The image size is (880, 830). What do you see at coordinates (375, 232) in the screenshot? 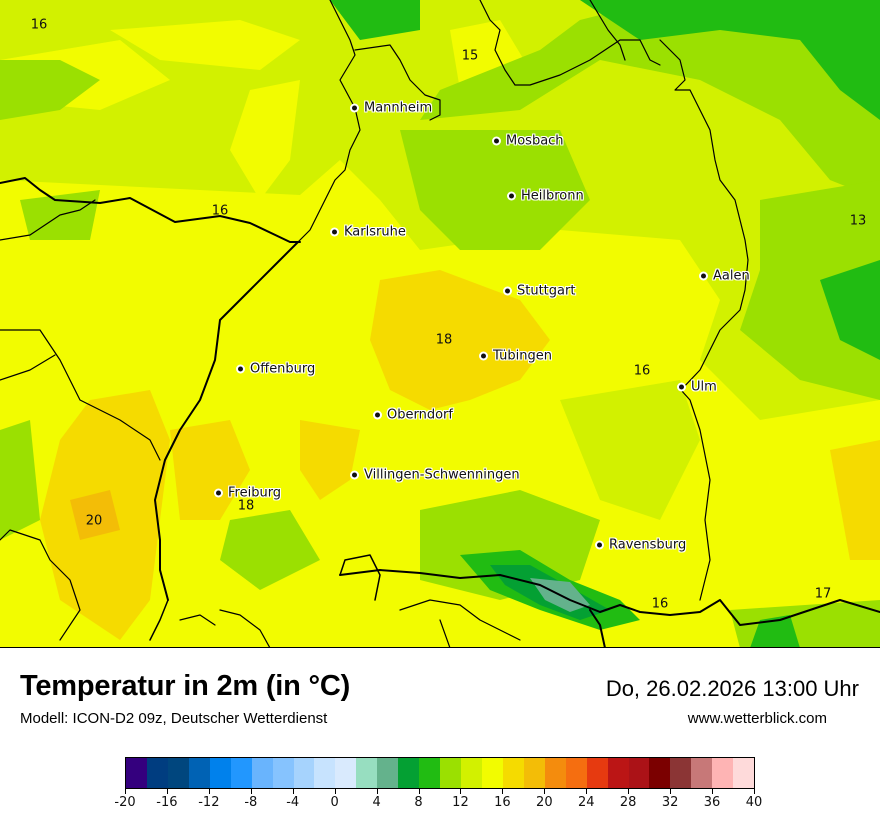
I see `city-name: Karlsruhe` at bounding box center [375, 232].